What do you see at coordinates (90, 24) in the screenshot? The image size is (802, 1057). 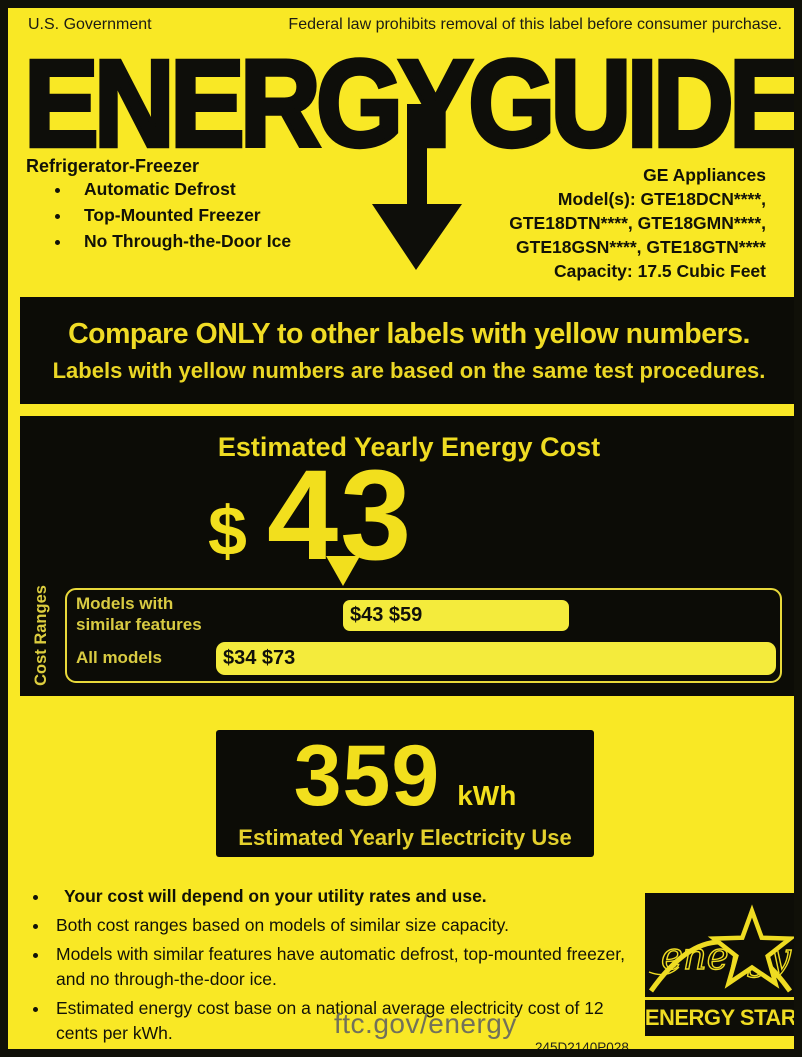 I see `us-government-text: U.S. Government` at bounding box center [90, 24].